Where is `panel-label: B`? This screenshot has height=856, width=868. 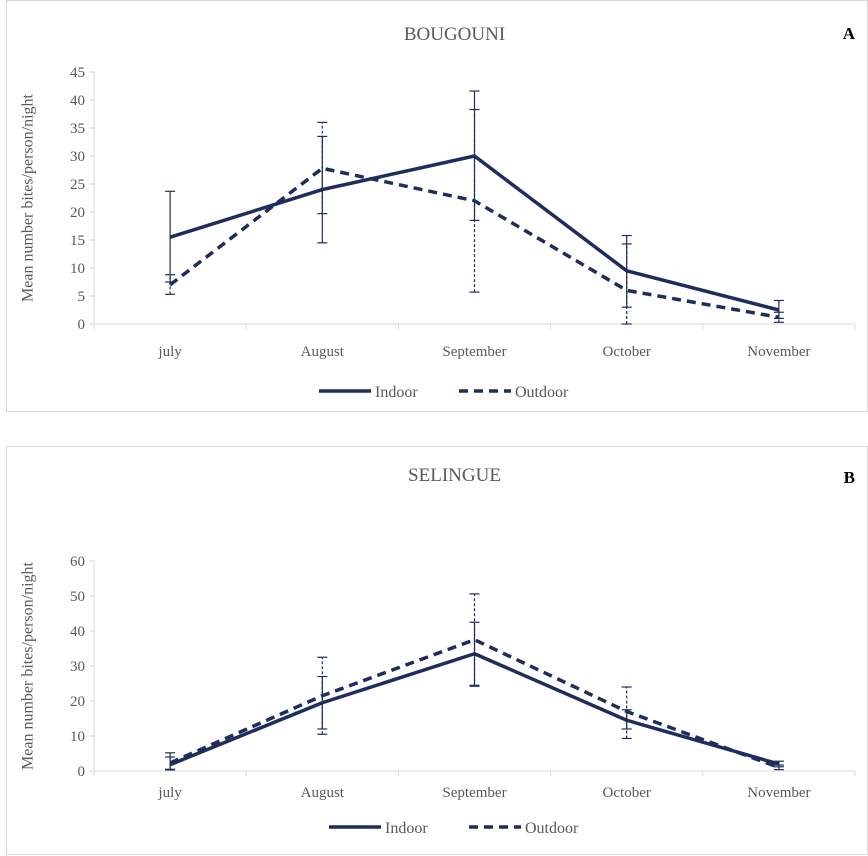 panel-label: B is located at coordinates (849, 477).